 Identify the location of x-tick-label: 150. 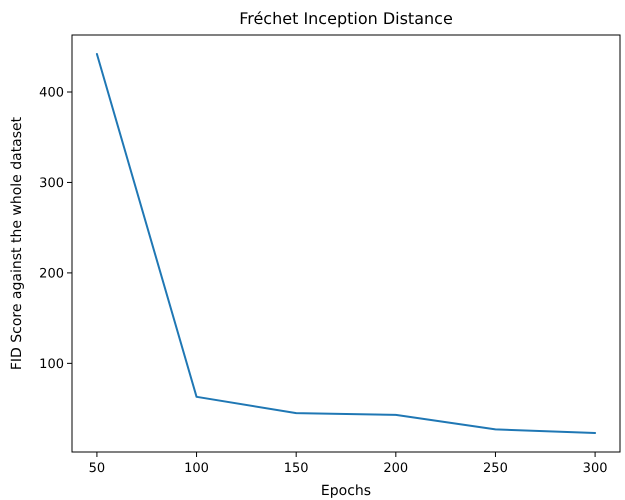
(296, 468).